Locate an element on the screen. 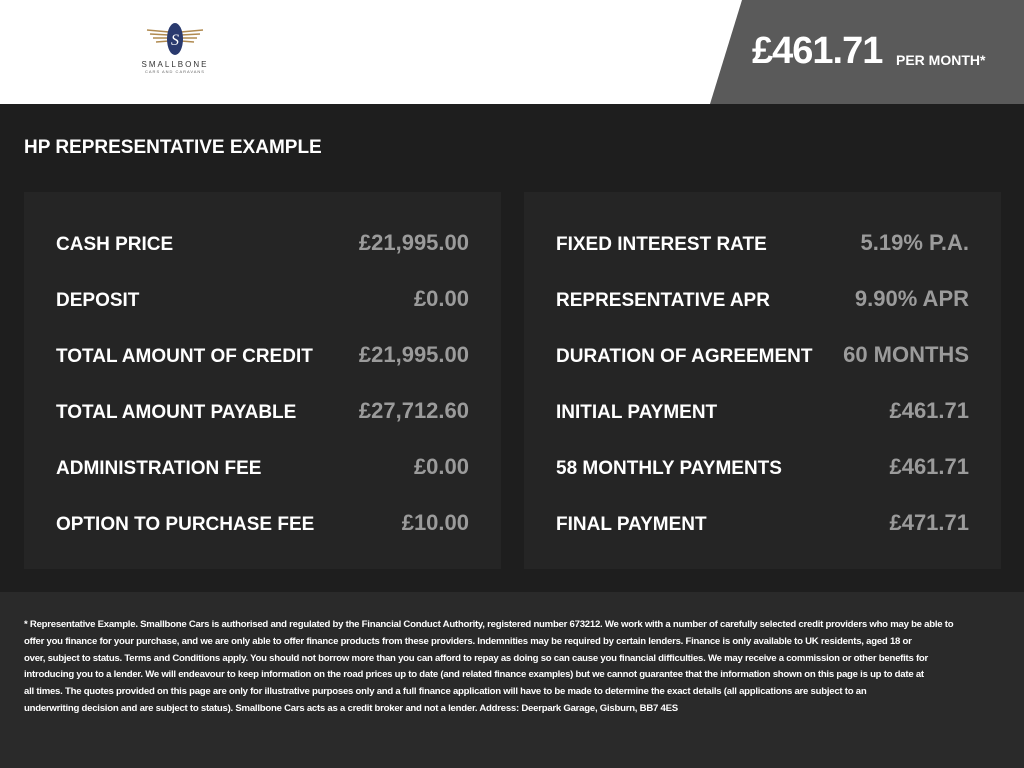 The height and width of the screenshot is (768, 1024). finance-row: TOTAL AMOUNT OF CREDIT £21,995.00 is located at coordinates (262, 354).